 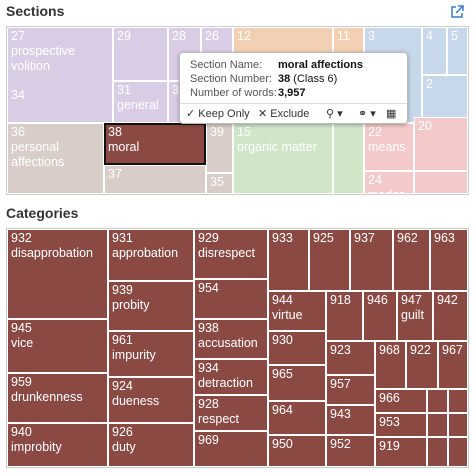 I want to click on section-tile-29: 29, so click(x=140, y=54).